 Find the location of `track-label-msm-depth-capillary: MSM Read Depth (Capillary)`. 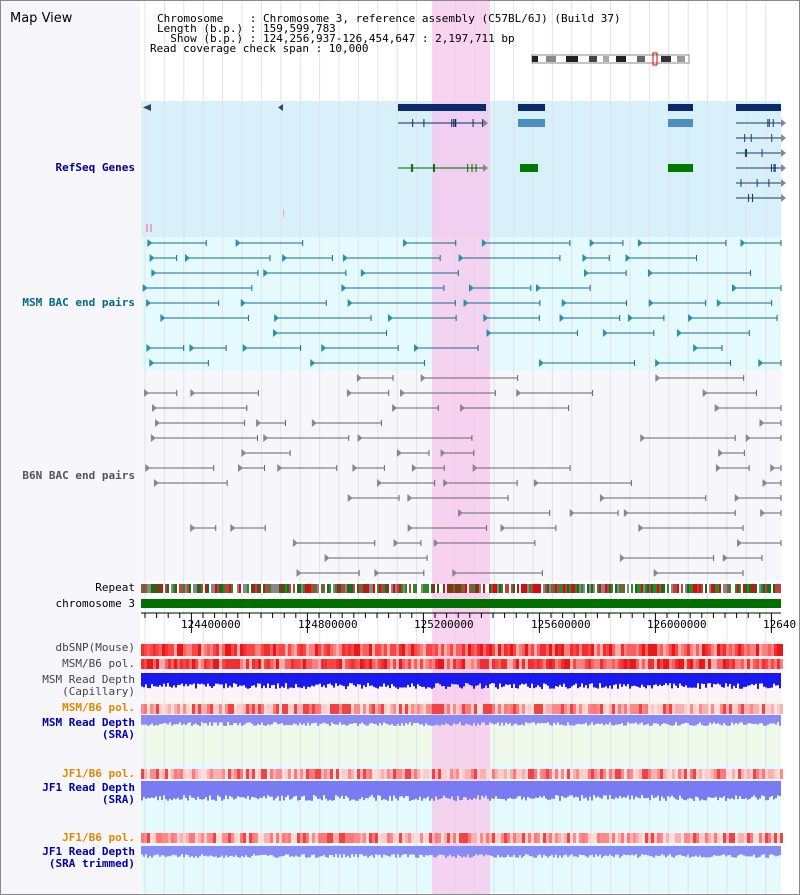

track-label-msm-depth-capillary: MSM Read Depth (Capillary) is located at coordinates (88, 685).